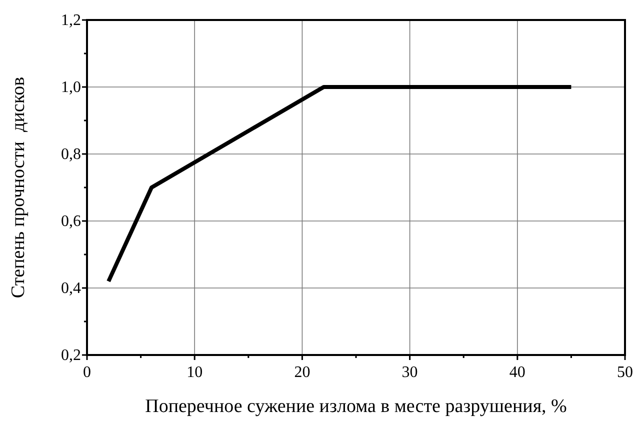 The image size is (639, 424). I want to click on x-tick-label: 40, so click(517, 372).